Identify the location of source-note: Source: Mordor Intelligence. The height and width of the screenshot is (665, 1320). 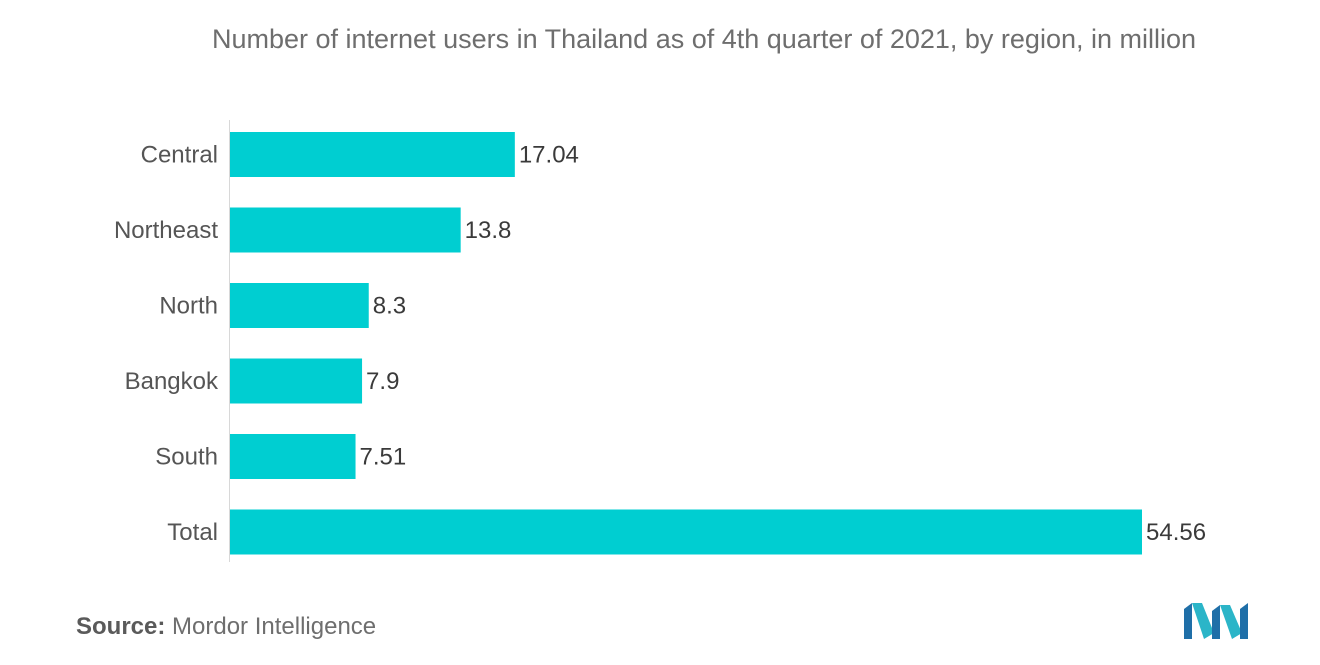
(226, 627).